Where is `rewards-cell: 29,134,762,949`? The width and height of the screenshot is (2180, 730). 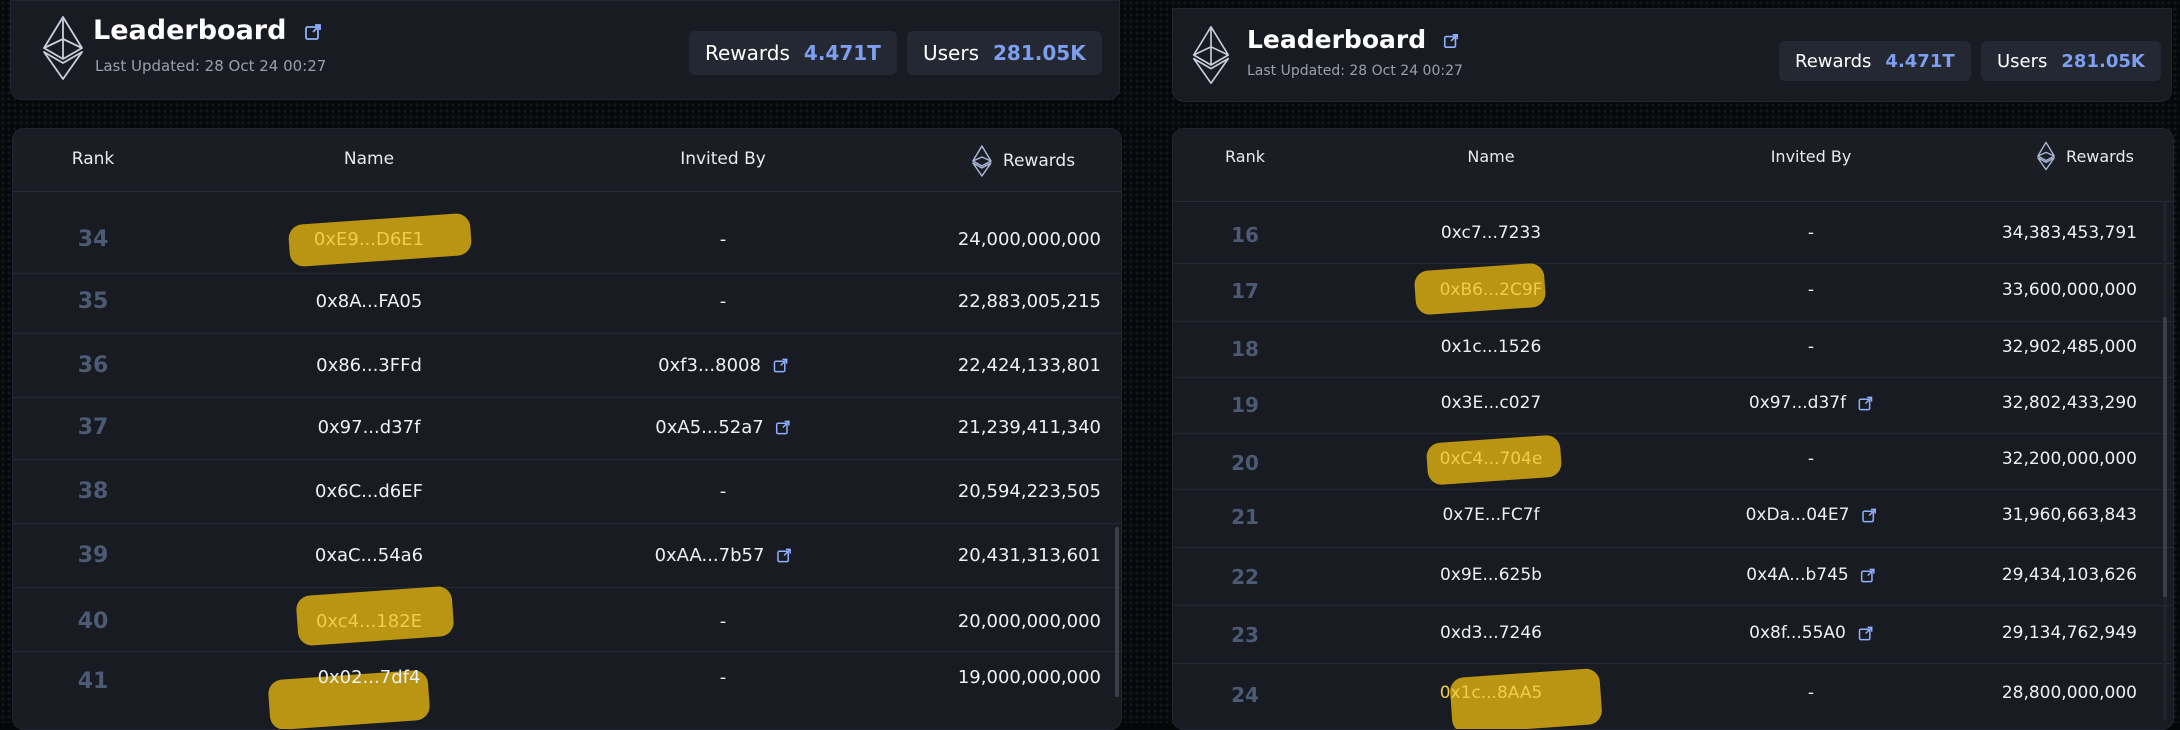
rewards-cell: 29,134,762,949 is located at coordinates (2069, 633).